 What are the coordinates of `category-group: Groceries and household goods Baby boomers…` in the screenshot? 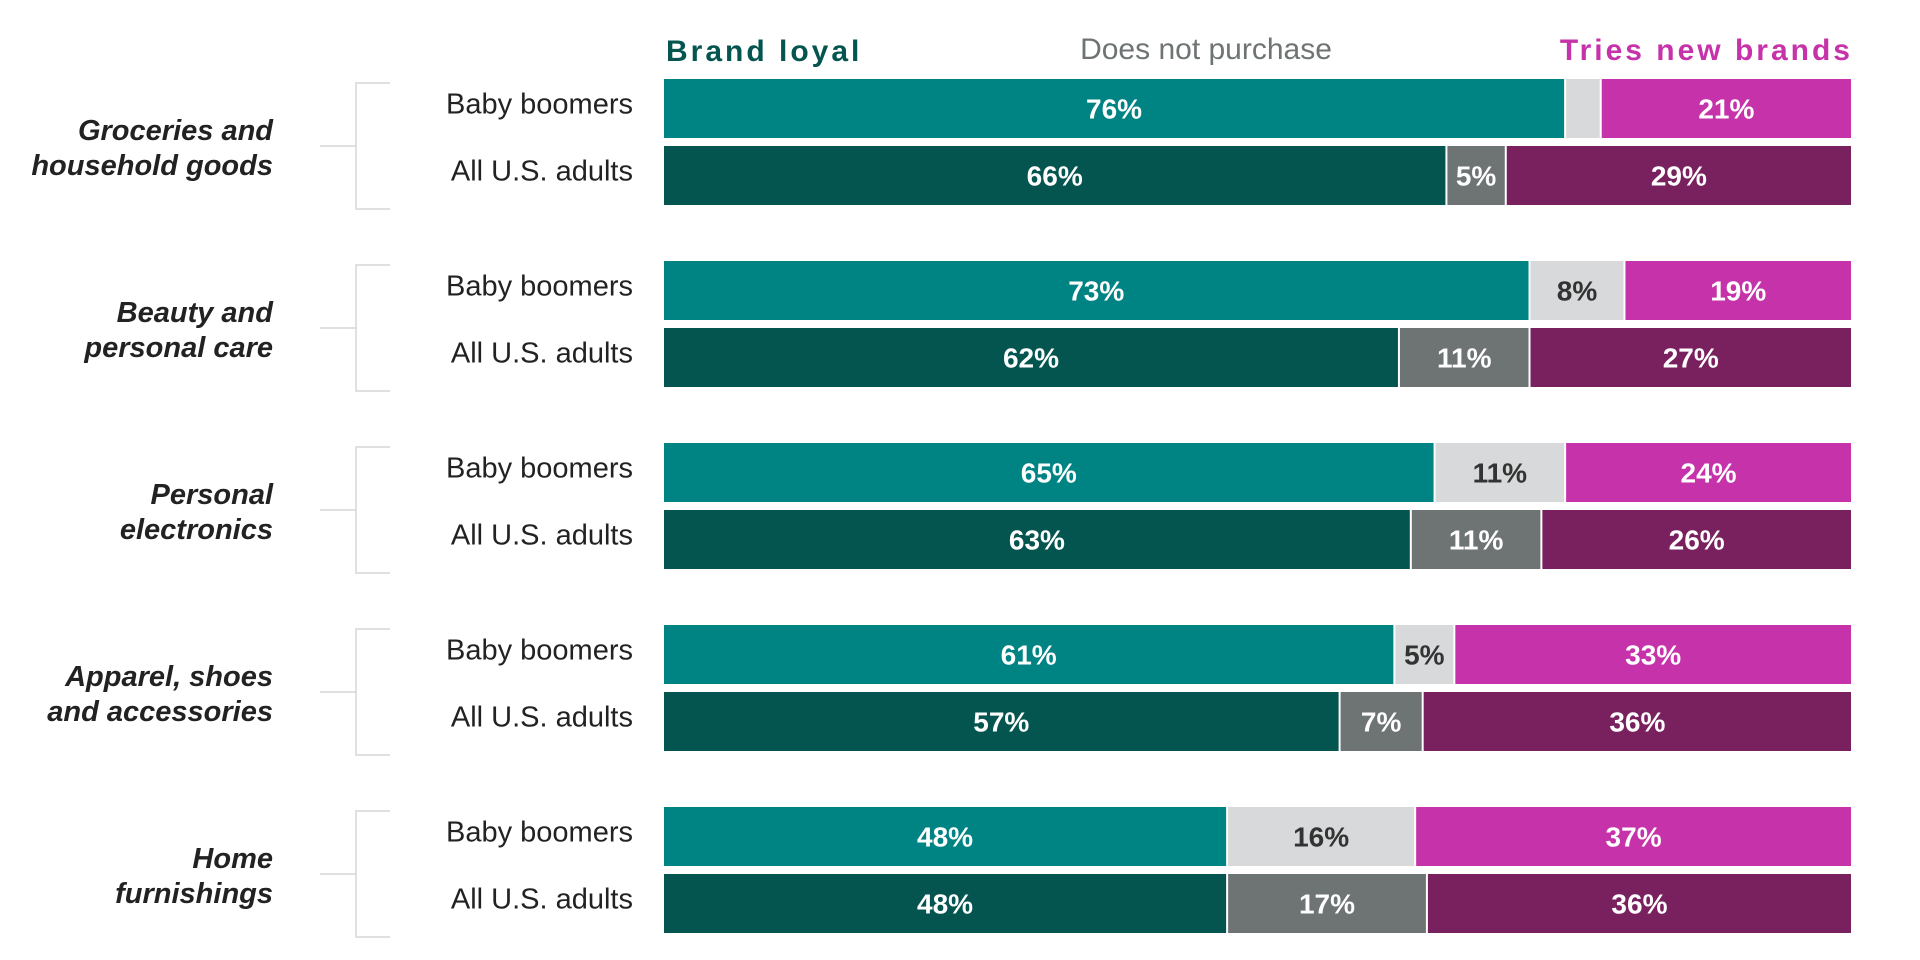 It's located at (941, 144).